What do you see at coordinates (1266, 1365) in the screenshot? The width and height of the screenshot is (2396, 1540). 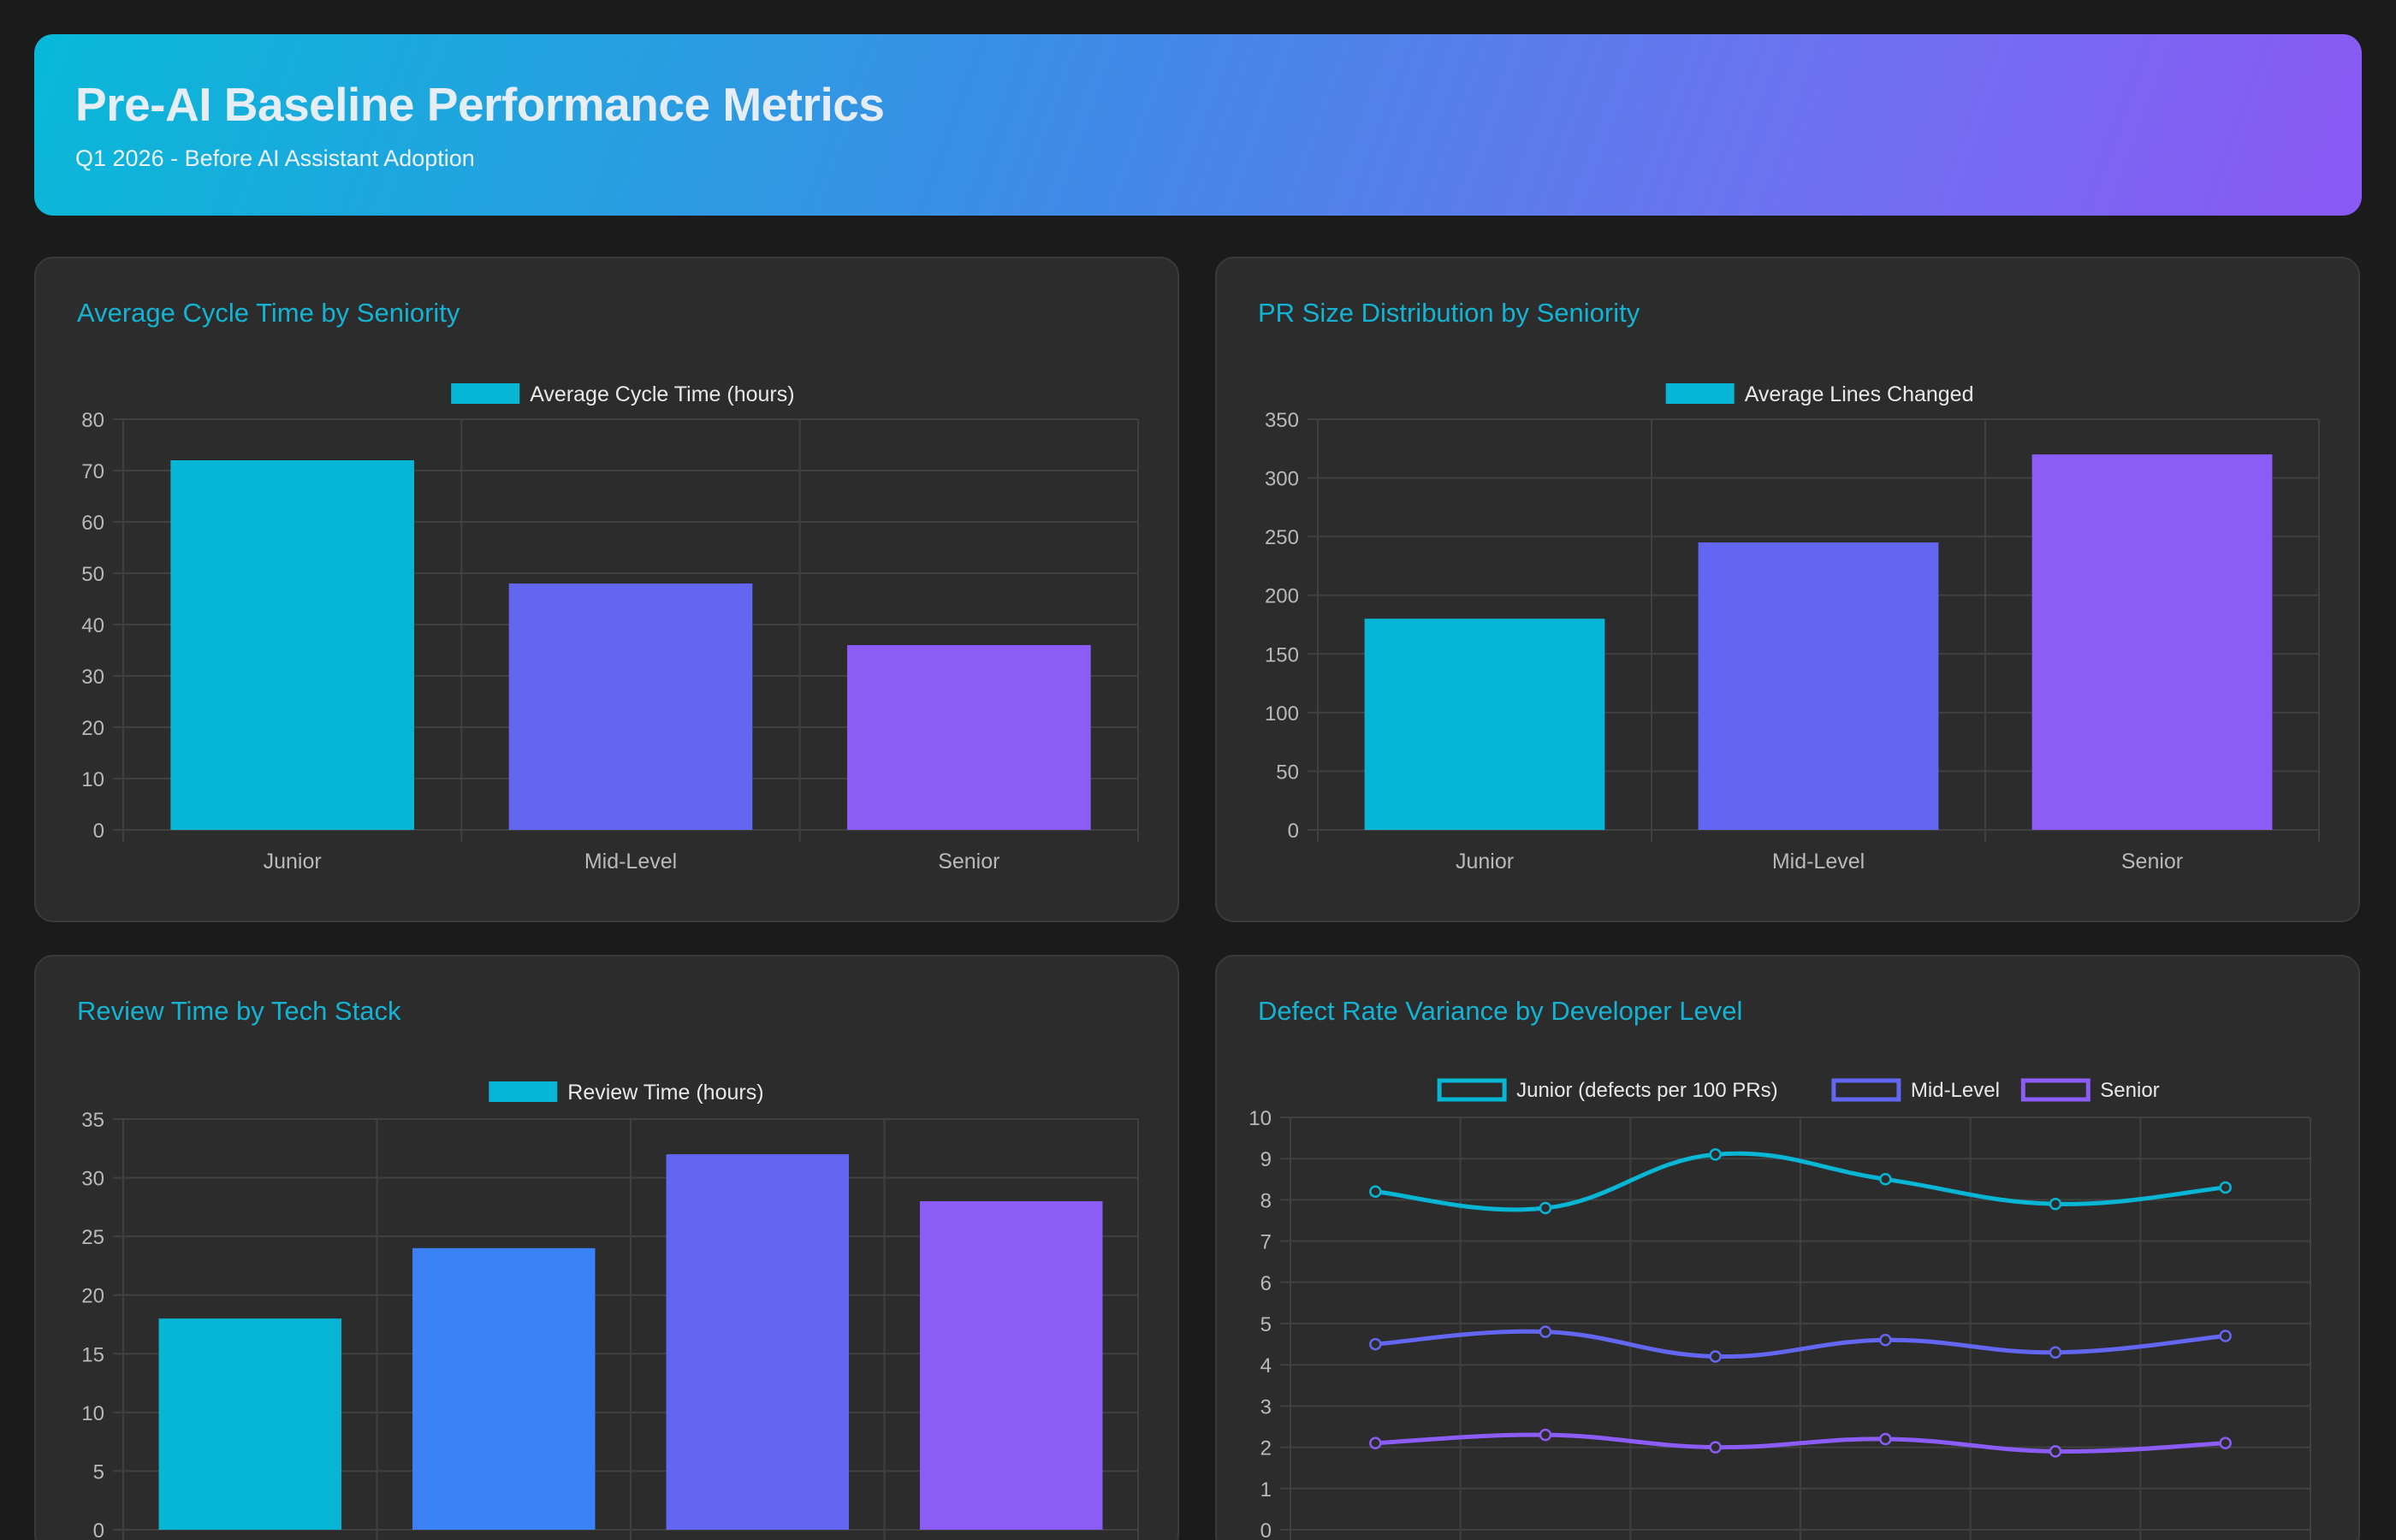 I see `y-tick-label: 4` at bounding box center [1266, 1365].